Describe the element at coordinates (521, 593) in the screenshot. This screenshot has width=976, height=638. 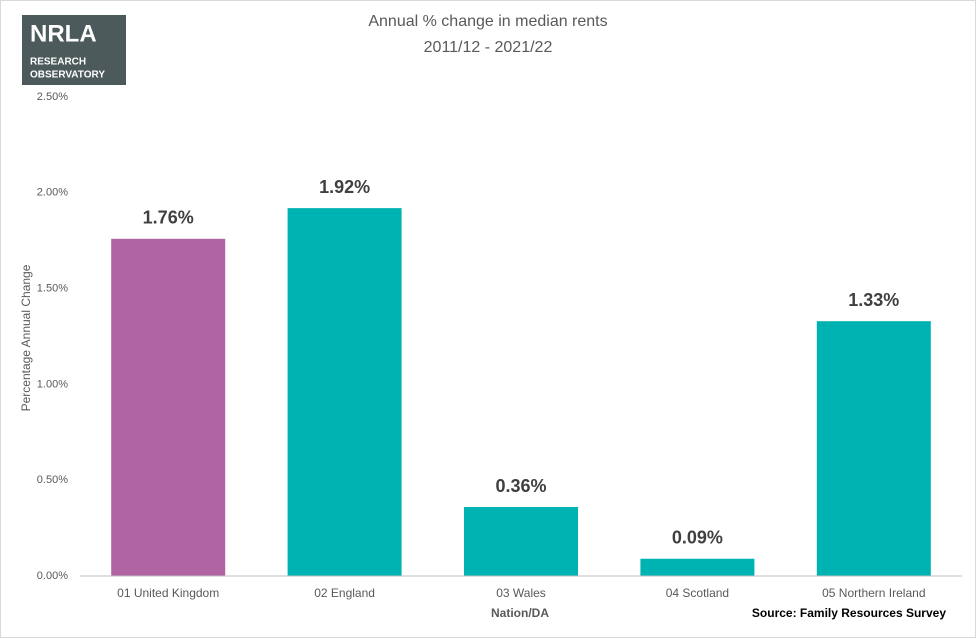
I see `x-tick-label: 03 Wales` at that location.